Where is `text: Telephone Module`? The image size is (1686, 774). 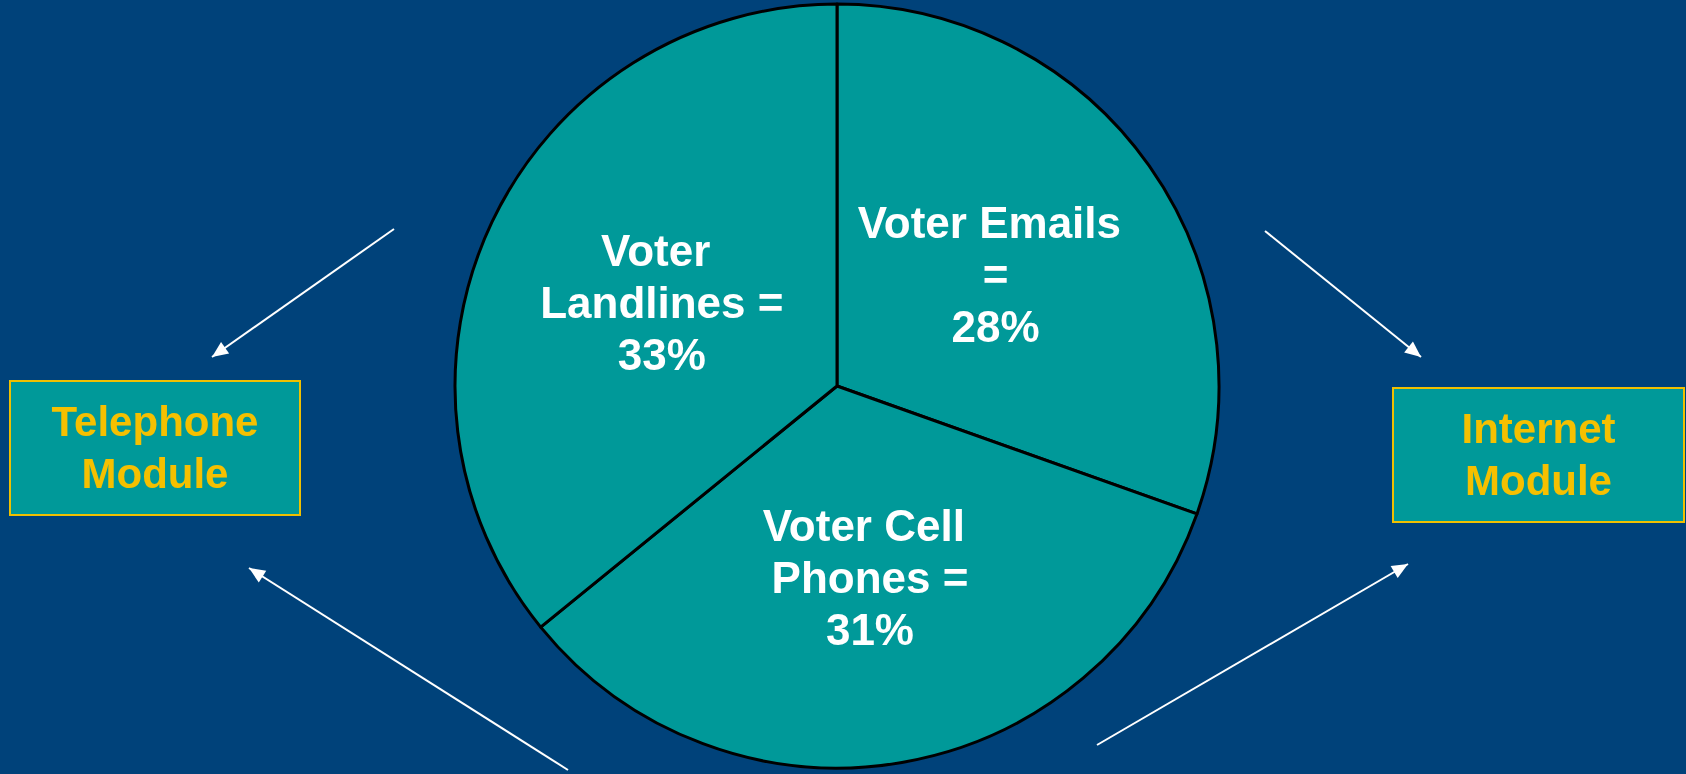
text: Telephone Module is located at coordinates (155, 448).